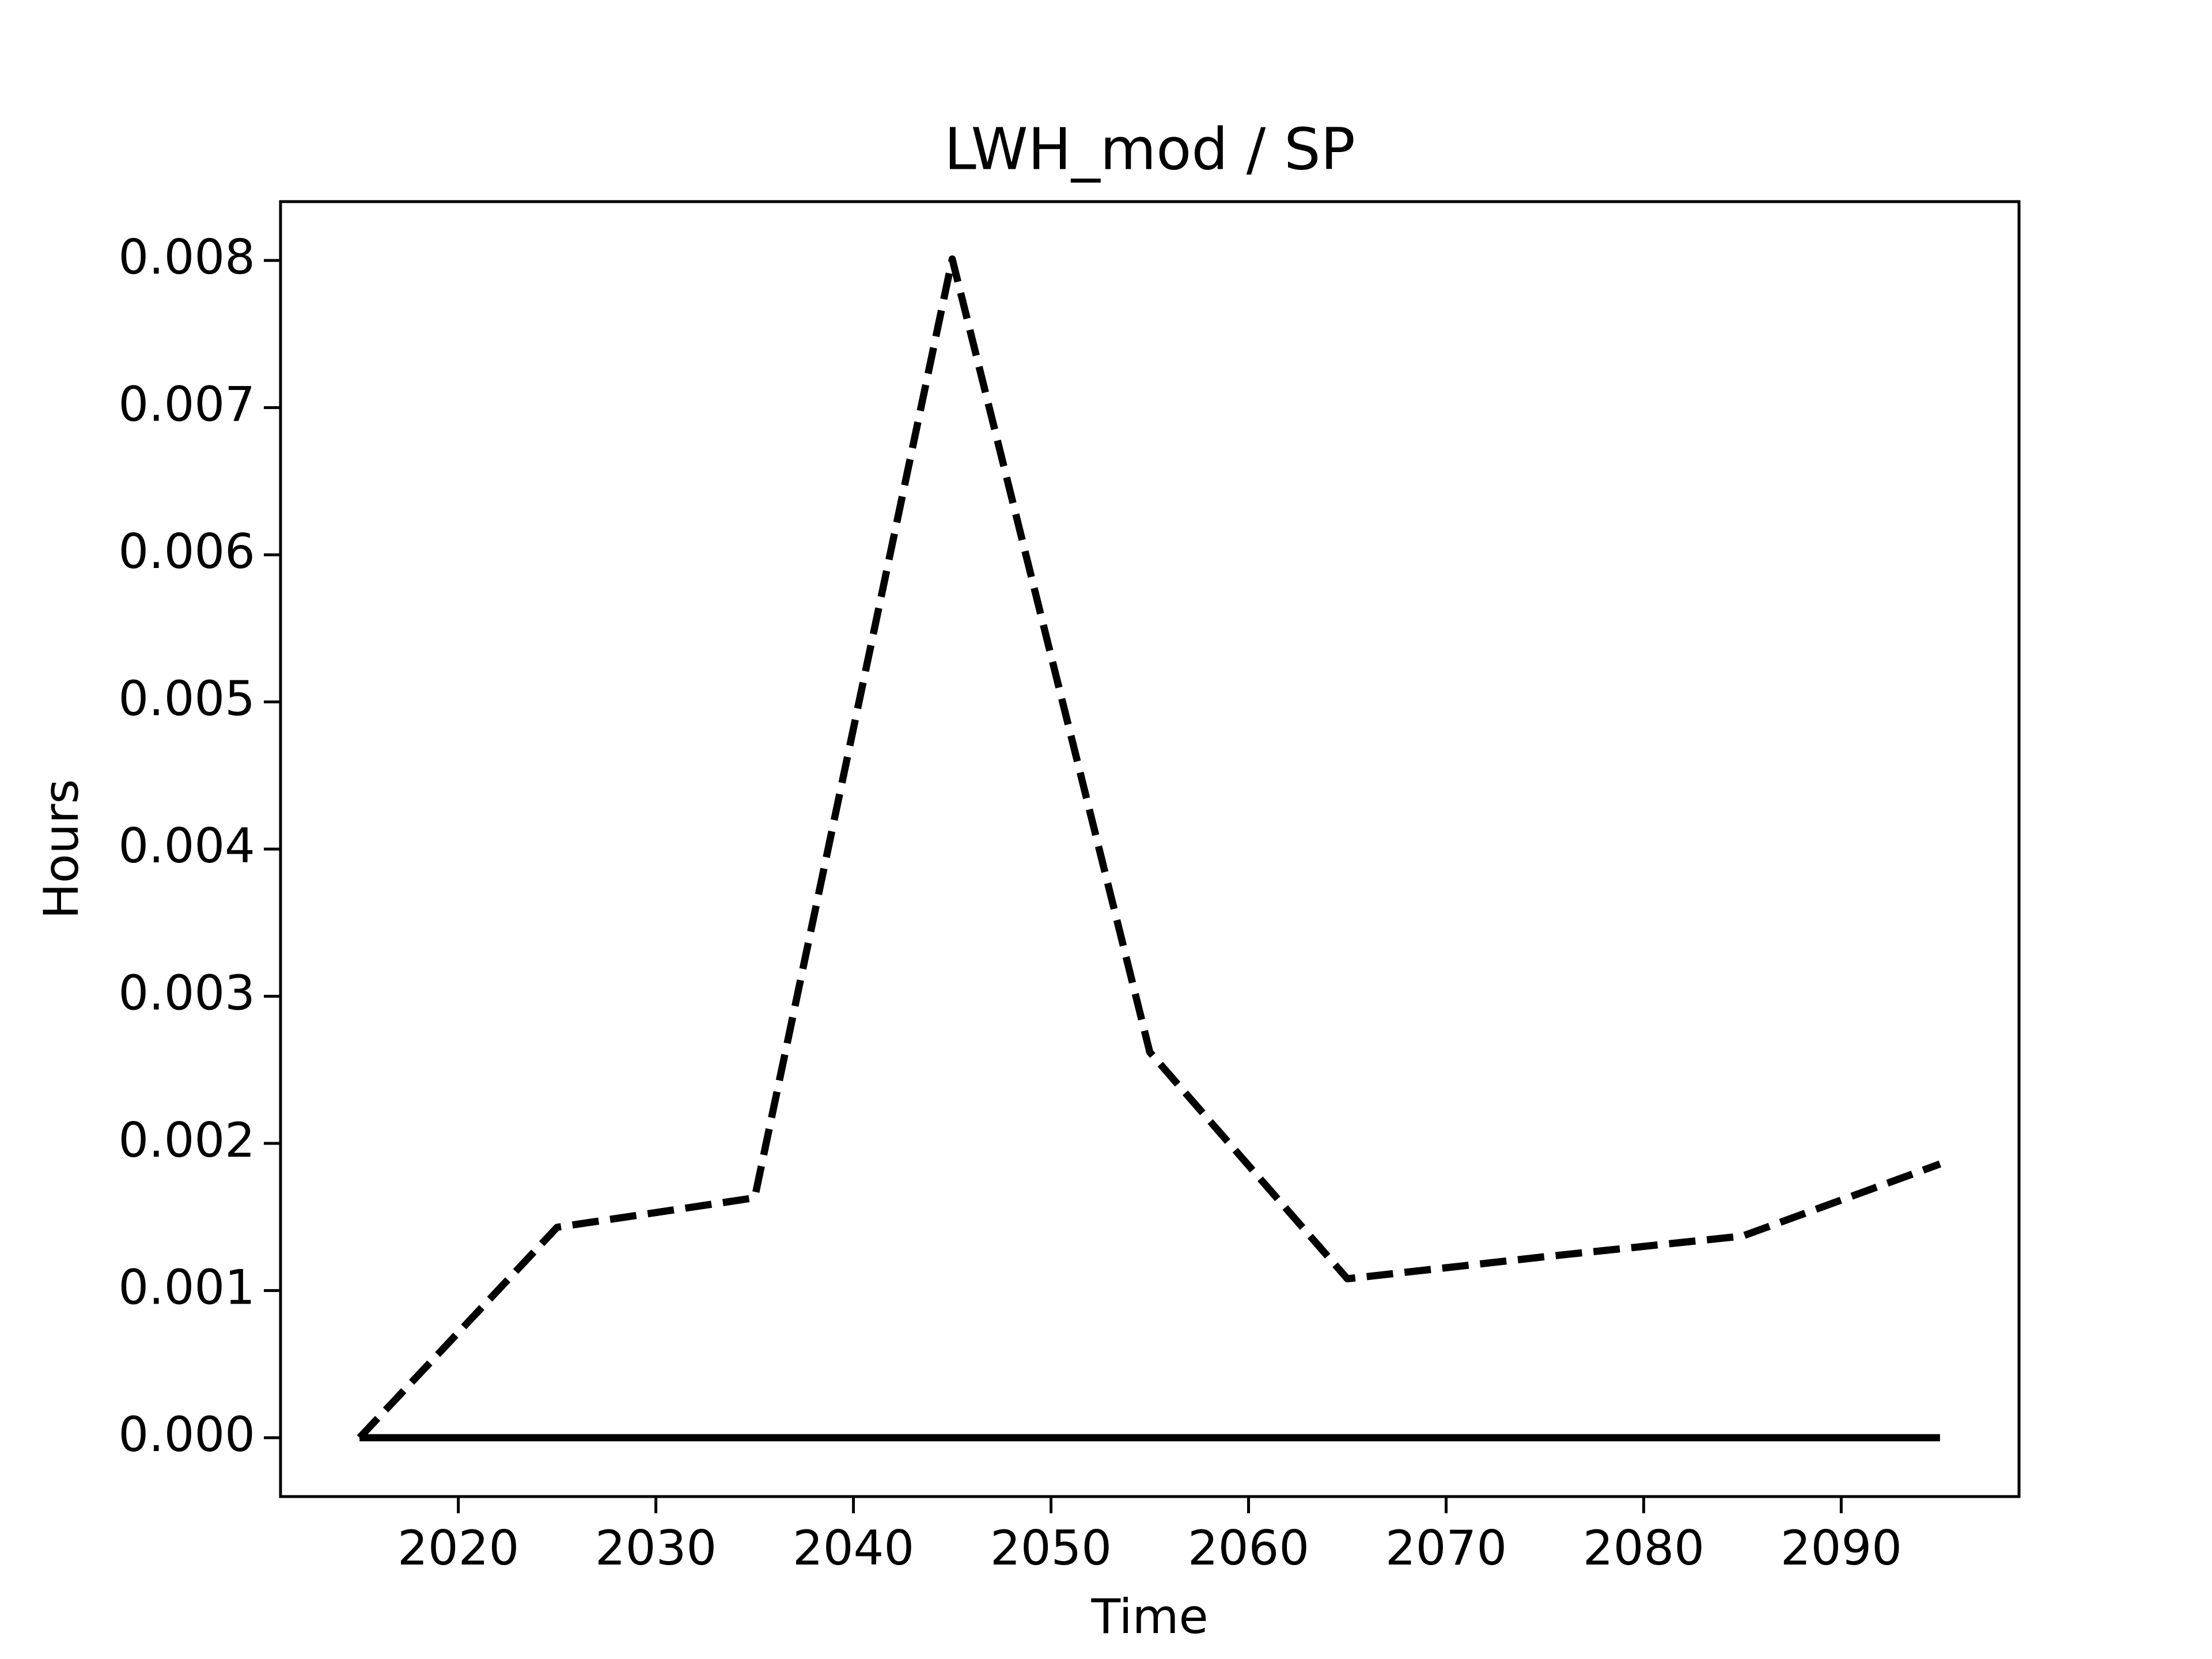 This screenshot has width=2212, height=1659. What do you see at coordinates (1051, 1548) in the screenshot?
I see `x-tick-label: 2050` at bounding box center [1051, 1548].